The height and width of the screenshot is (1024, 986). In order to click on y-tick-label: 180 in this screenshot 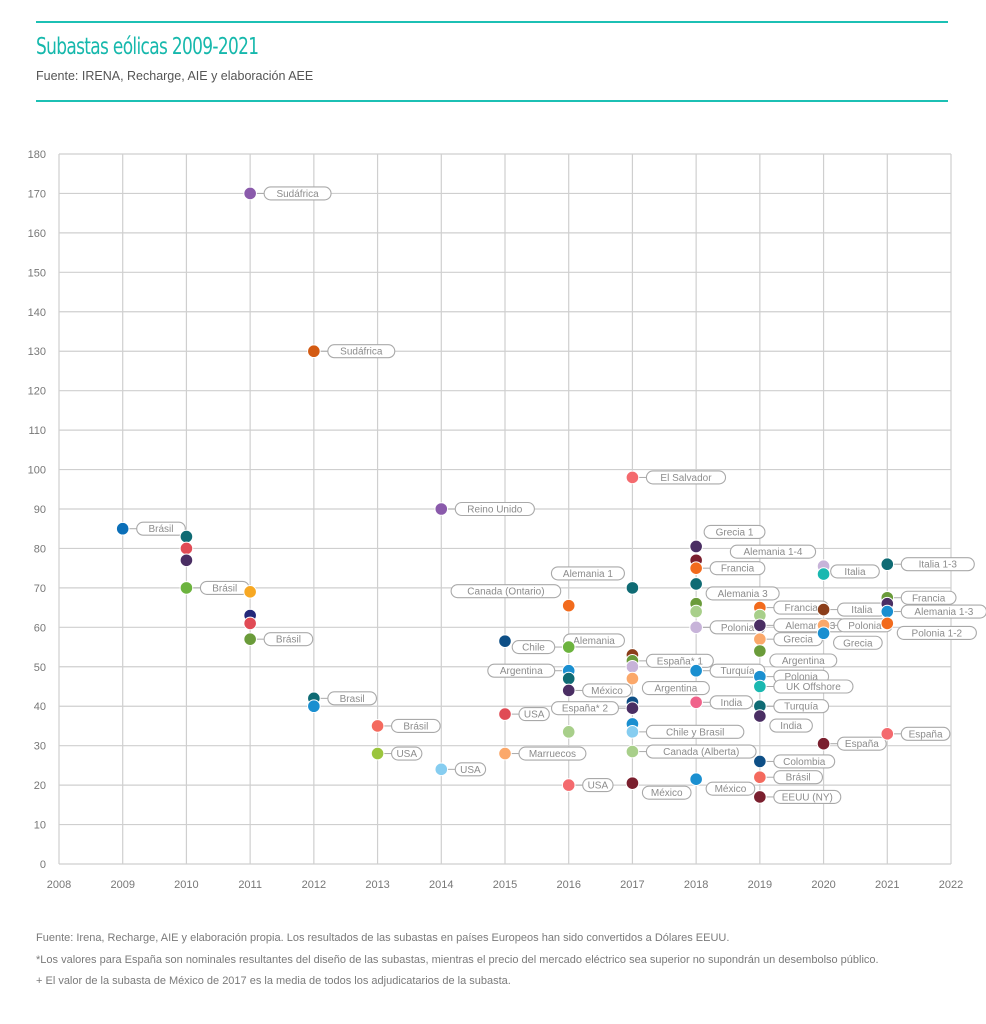, I will do `click(37, 155)`.